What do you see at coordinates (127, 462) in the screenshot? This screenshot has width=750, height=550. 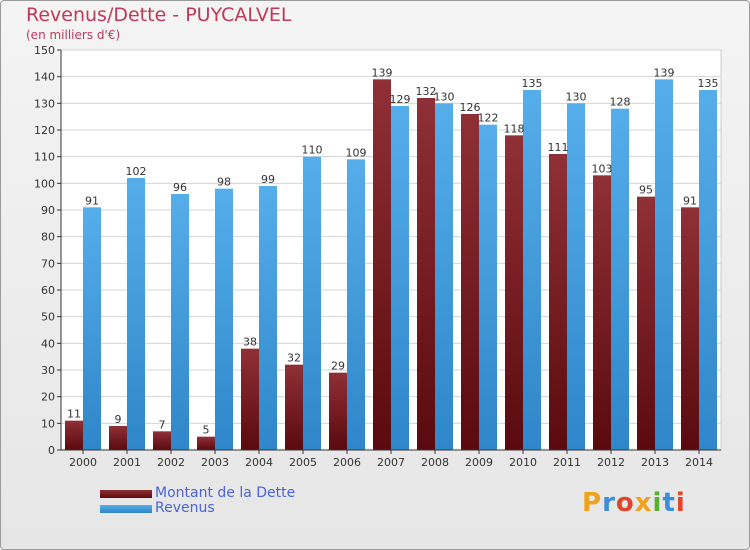 I see `x-tick-label-2001: 2001` at bounding box center [127, 462].